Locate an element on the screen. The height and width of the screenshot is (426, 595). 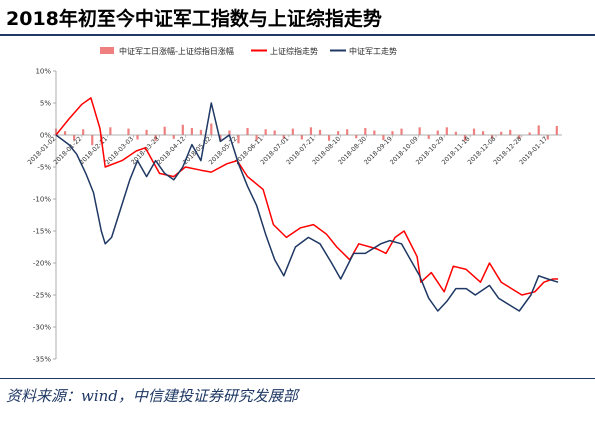
source-divider is located at coordinates (297, 378).